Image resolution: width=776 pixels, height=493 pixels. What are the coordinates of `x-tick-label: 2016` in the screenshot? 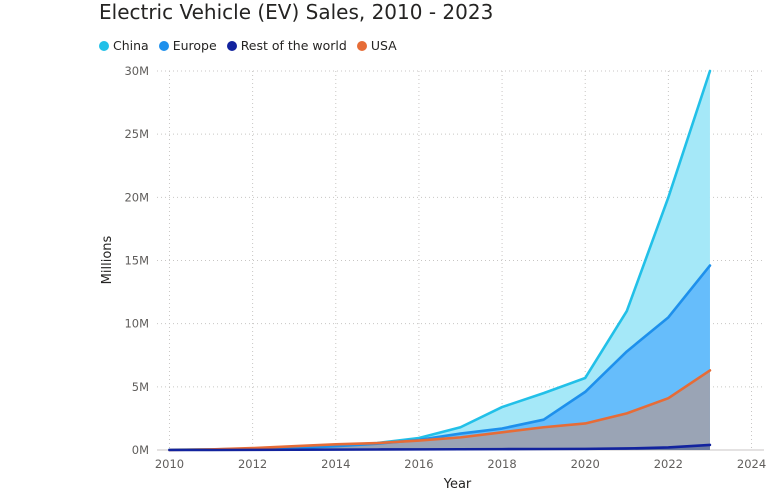 It's located at (418, 464).